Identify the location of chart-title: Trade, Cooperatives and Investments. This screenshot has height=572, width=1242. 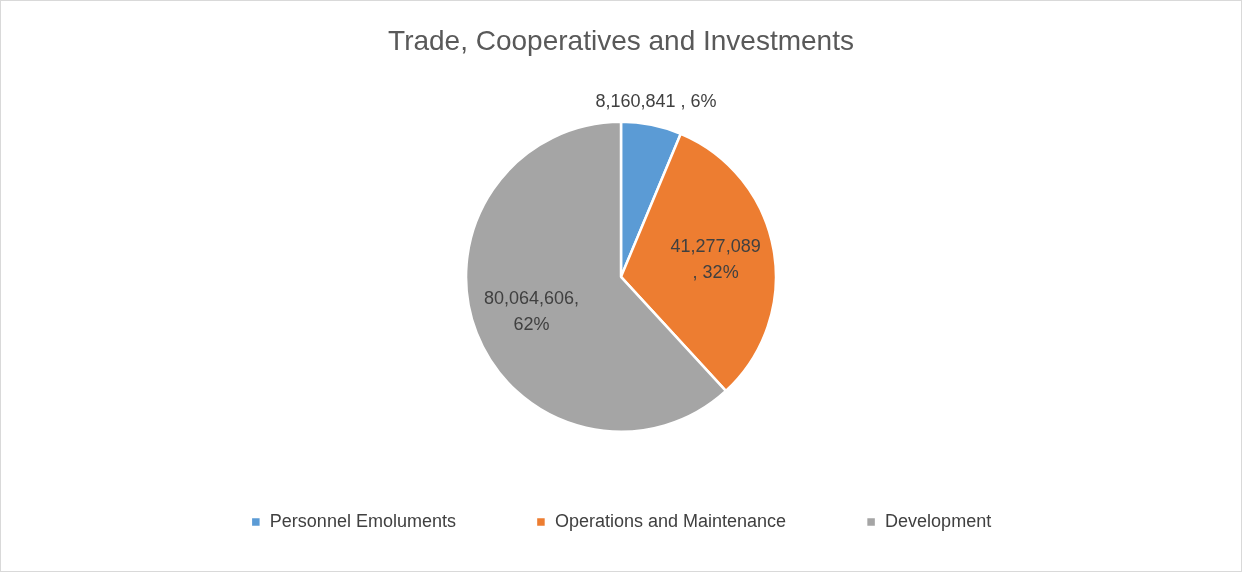
(621, 40).